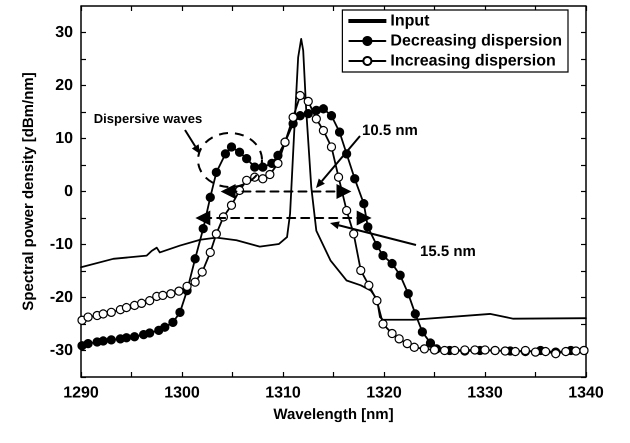 The height and width of the screenshot is (443, 630). I want to click on y-axis-title: Spectral power density [dBm/nm], so click(28, 191).